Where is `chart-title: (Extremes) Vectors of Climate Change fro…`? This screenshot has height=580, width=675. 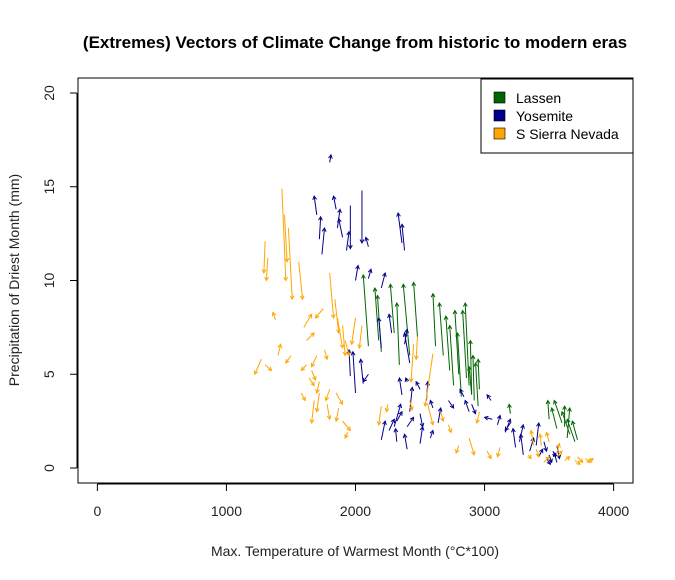 chart-title: (Extremes) Vectors of Climate Change fro… is located at coordinates (355, 42).